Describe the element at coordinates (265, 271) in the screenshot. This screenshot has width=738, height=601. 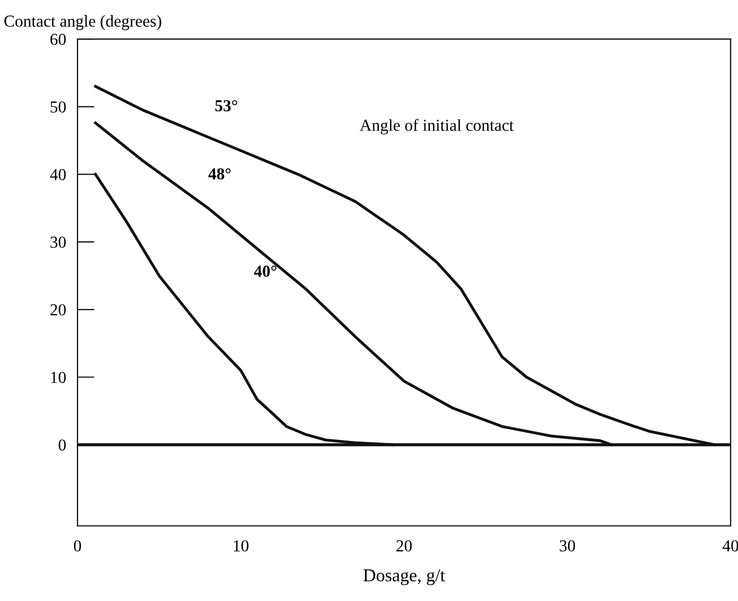
I see `annotation: 40°` at that location.